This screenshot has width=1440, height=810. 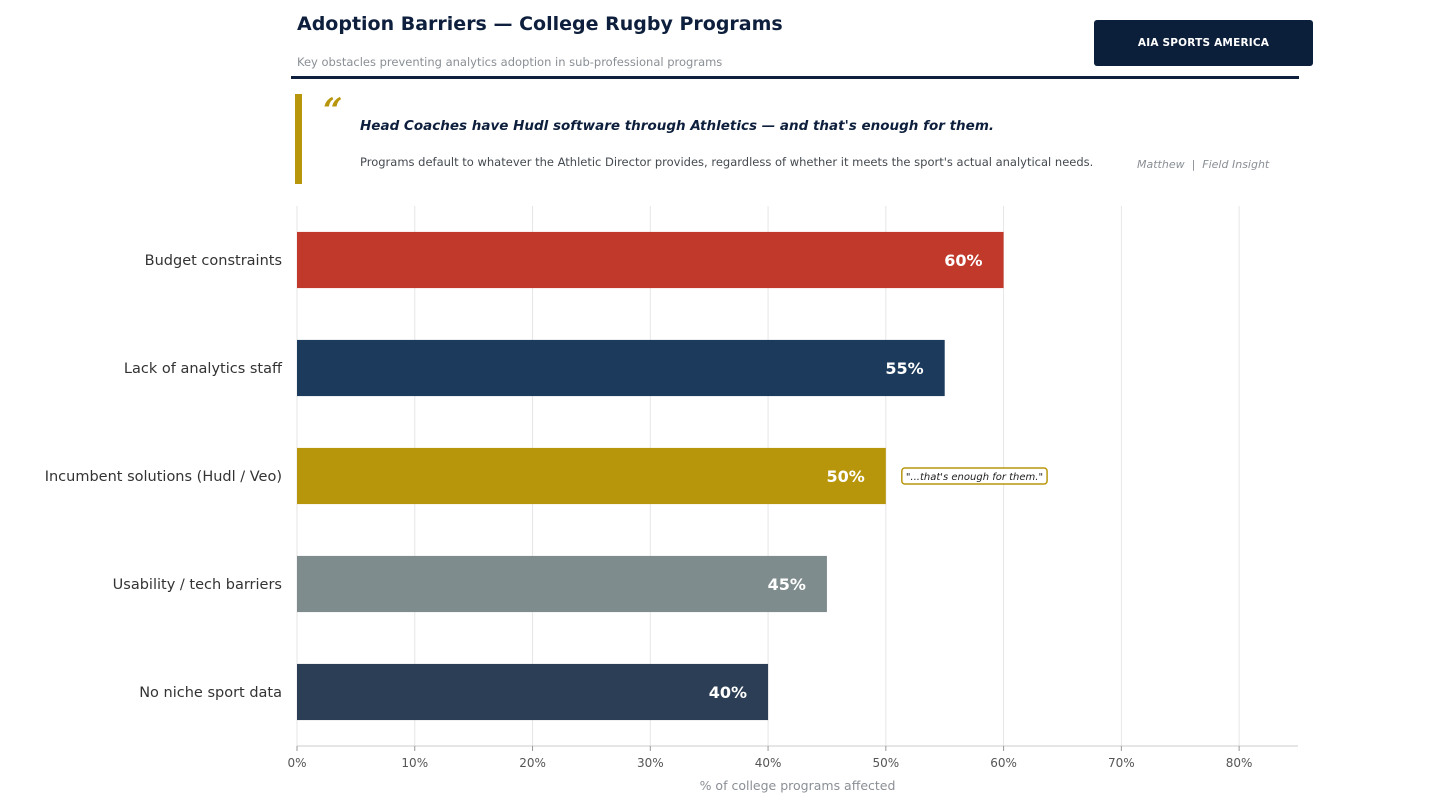 I want to click on bar-value-label: 50%, so click(x=846, y=476).